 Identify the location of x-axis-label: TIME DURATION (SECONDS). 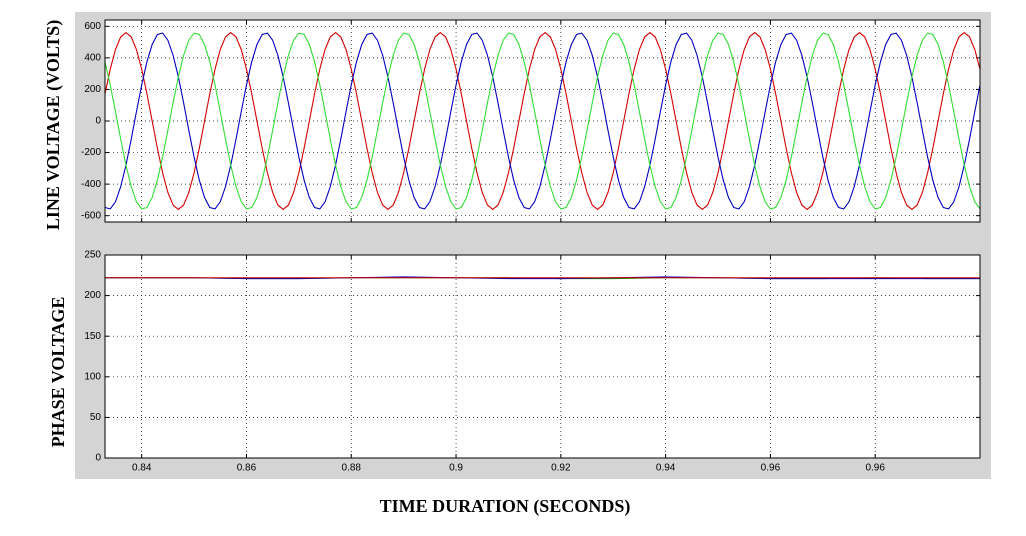
(505, 506).